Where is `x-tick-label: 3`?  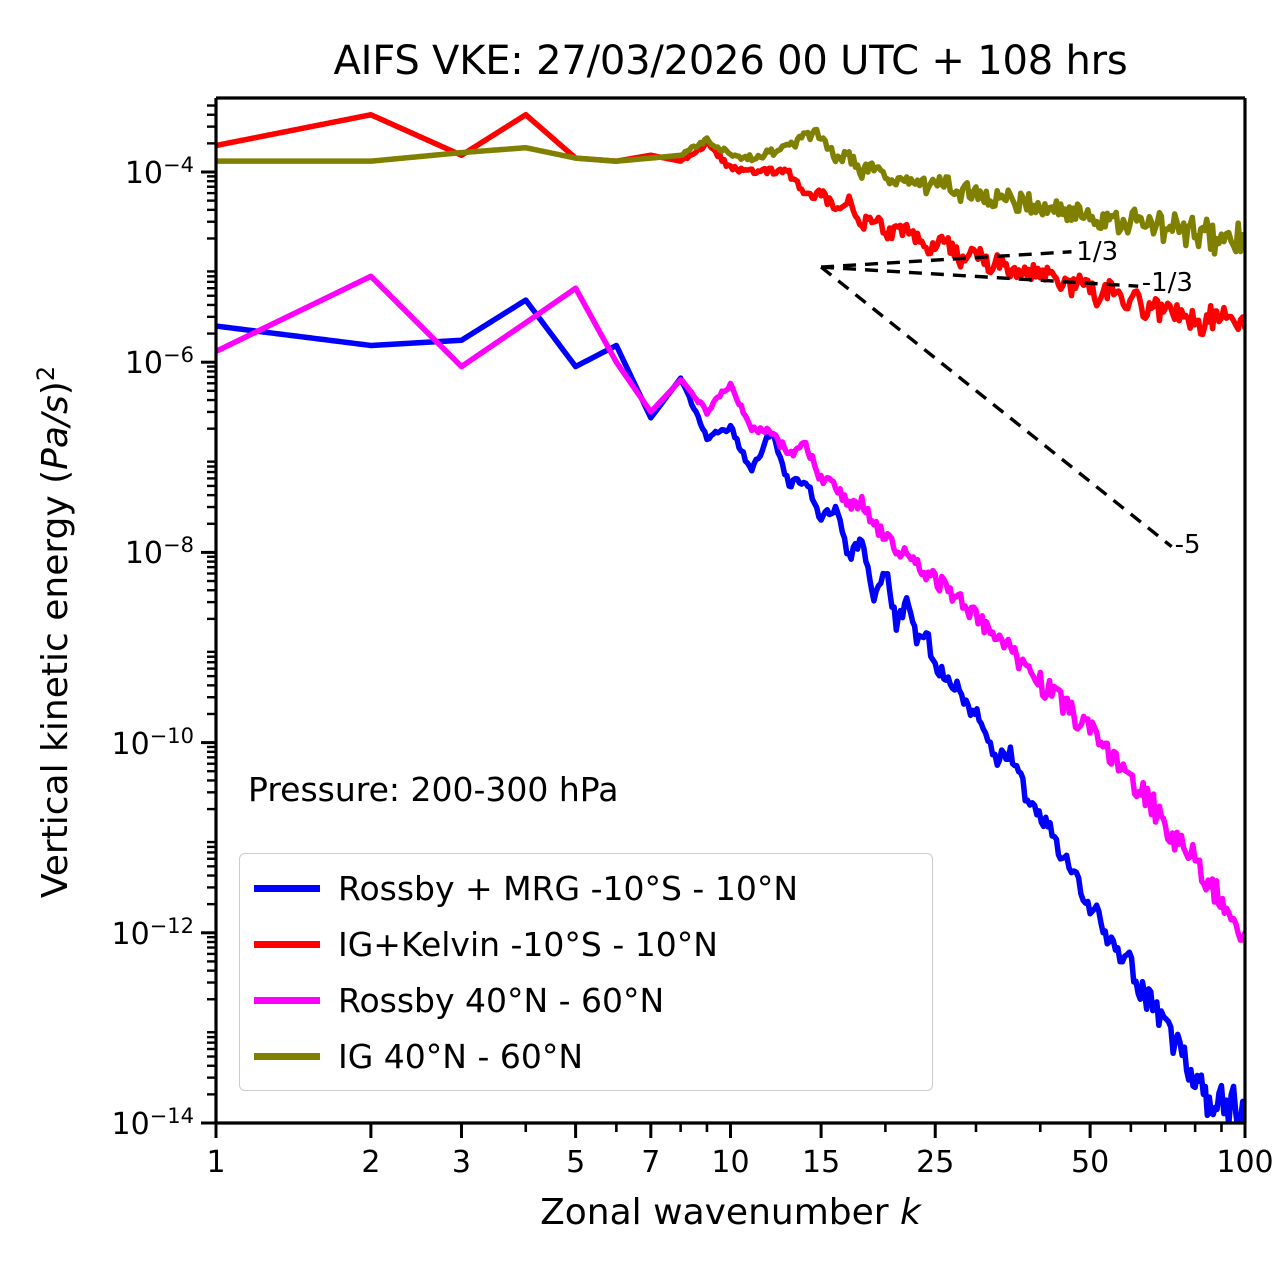
x-tick-label: 3 is located at coordinates (461, 1162).